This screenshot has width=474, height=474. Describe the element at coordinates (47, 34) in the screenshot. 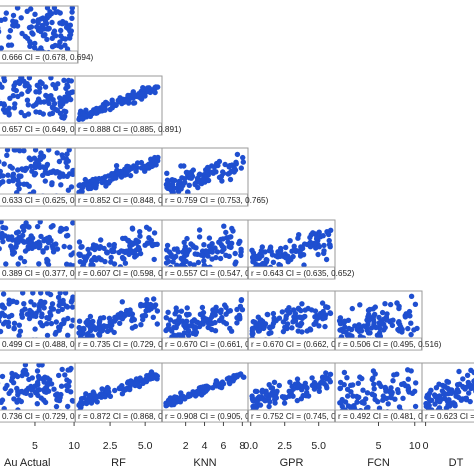

I see `panel-Au Actual-vs-Au Actual: 0.666 CI = (0.678, 0.694)` at that location.